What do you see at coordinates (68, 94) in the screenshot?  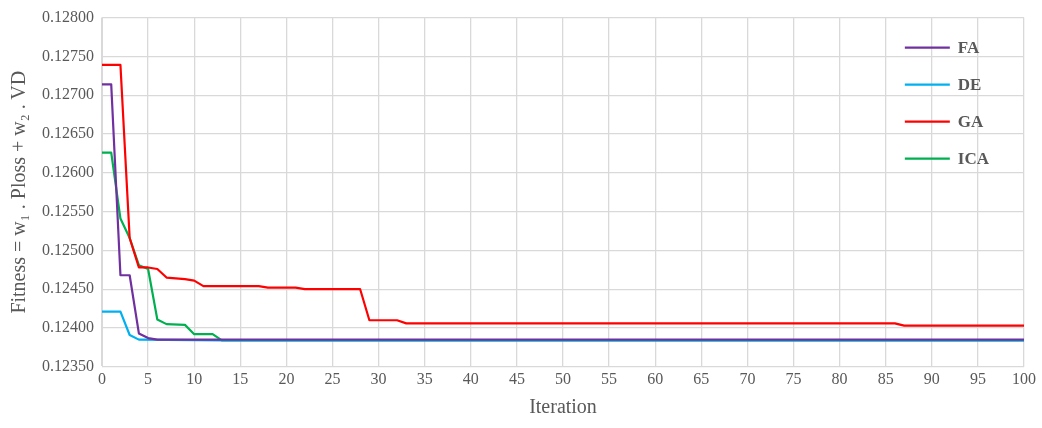 I see `y-tick-label: 0.12700` at bounding box center [68, 94].